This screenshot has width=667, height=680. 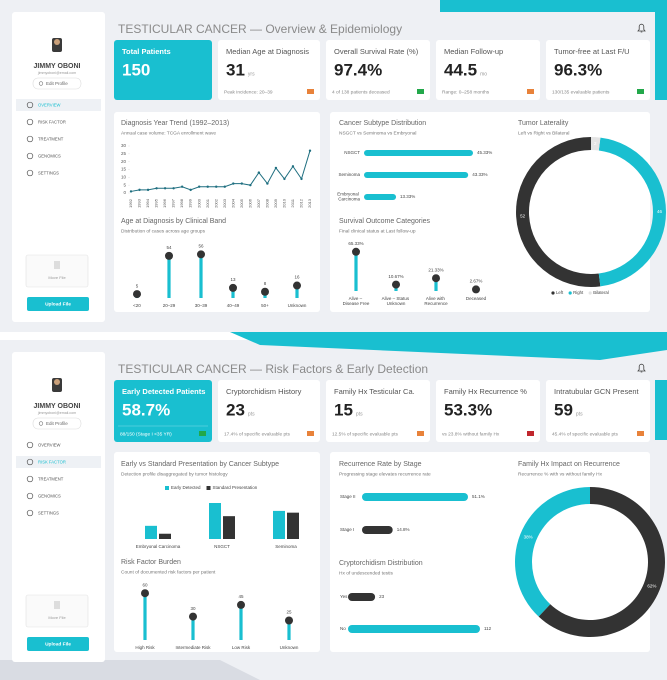 I want to click on kpi-value: 44.5, so click(x=460, y=69).